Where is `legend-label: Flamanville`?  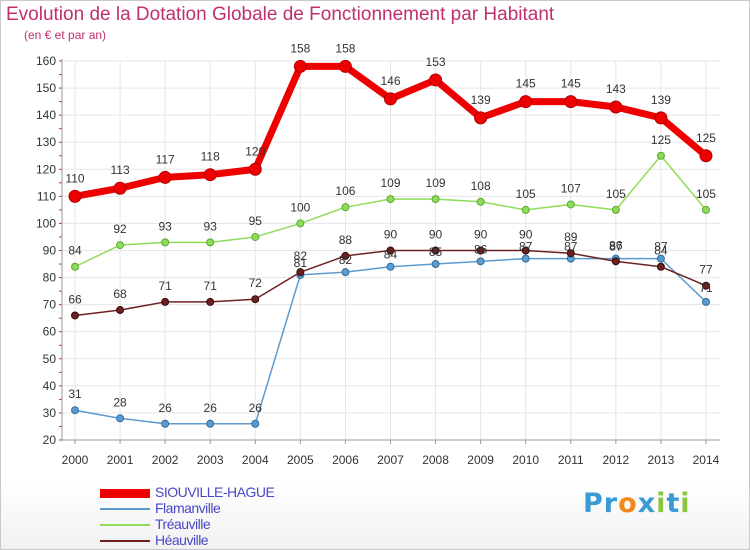
legend-label: Flamanville is located at coordinates (188, 508).